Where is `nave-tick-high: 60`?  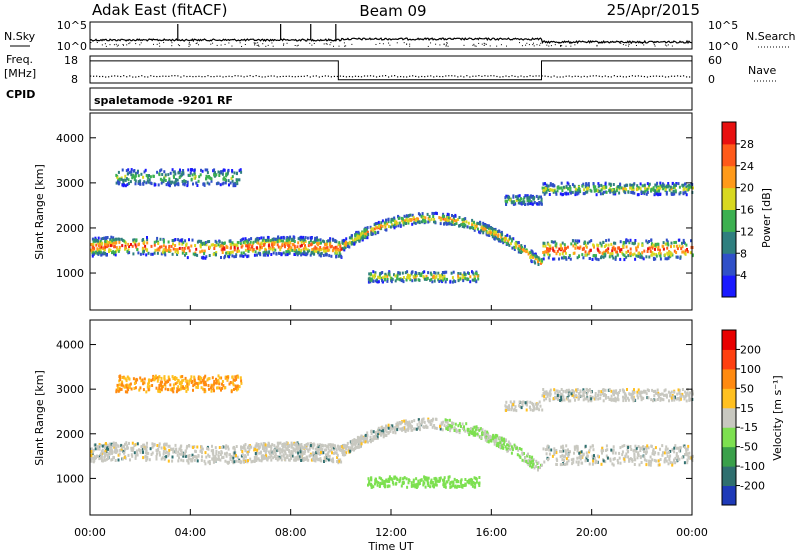
nave-tick-high: 60 is located at coordinates (715, 60).